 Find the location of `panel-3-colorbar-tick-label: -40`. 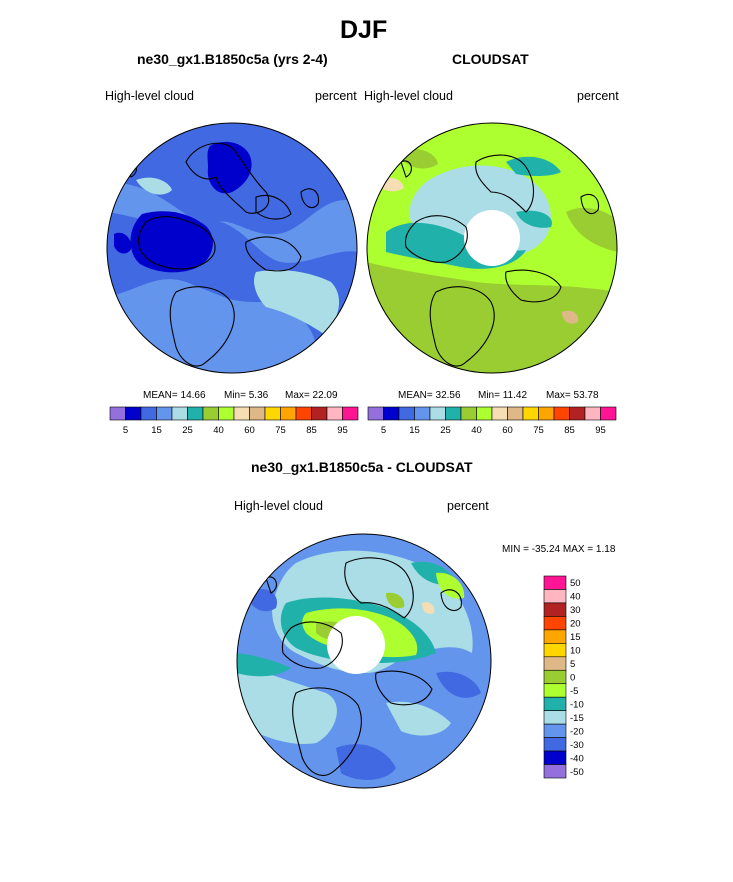

panel-3-colorbar-tick-label: -40 is located at coordinates (577, 758).